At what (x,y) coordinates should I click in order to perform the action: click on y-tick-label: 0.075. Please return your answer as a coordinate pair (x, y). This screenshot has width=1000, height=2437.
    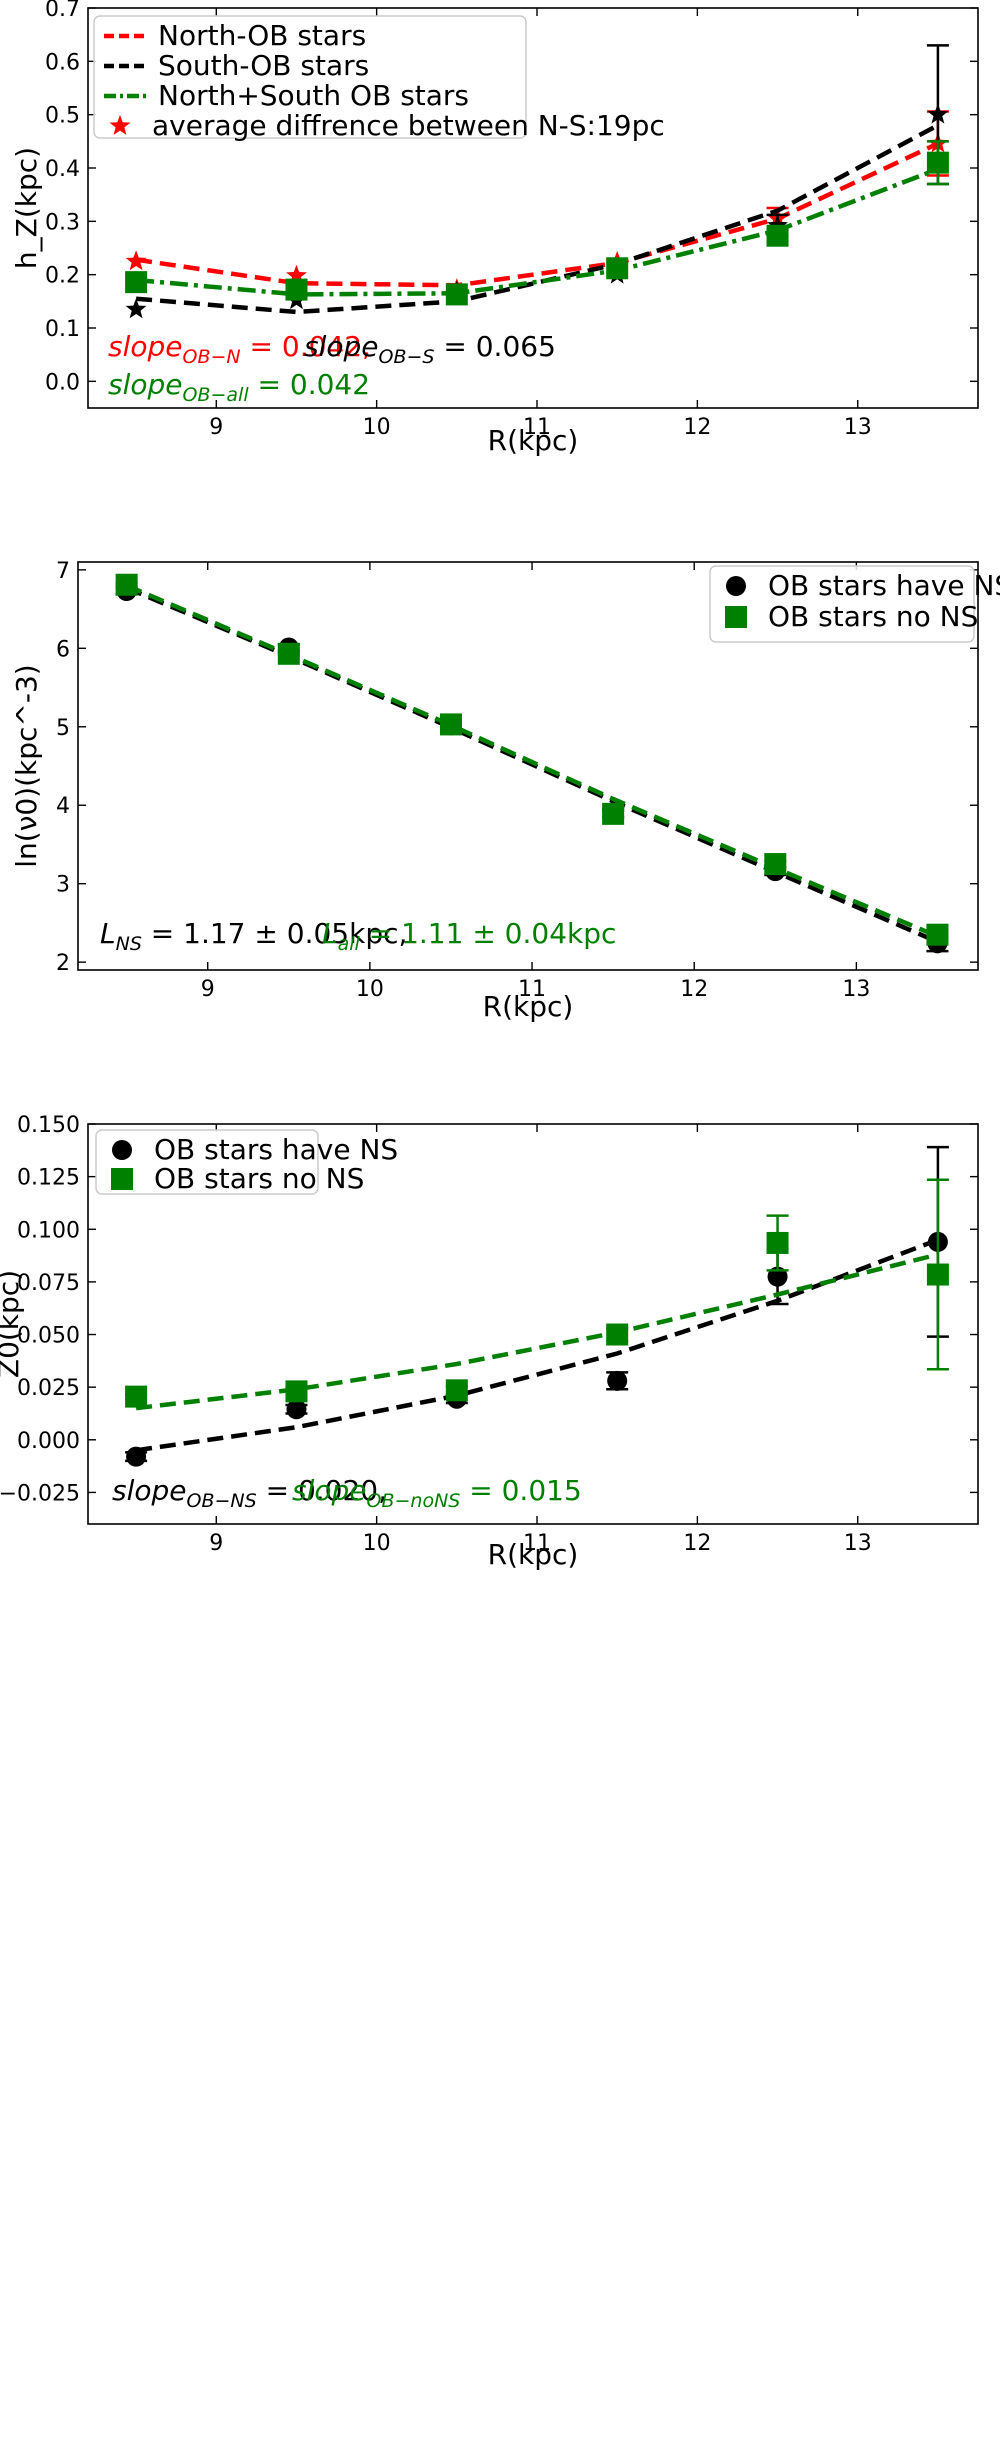
    Looking at the image, I should click on (48, 1283).